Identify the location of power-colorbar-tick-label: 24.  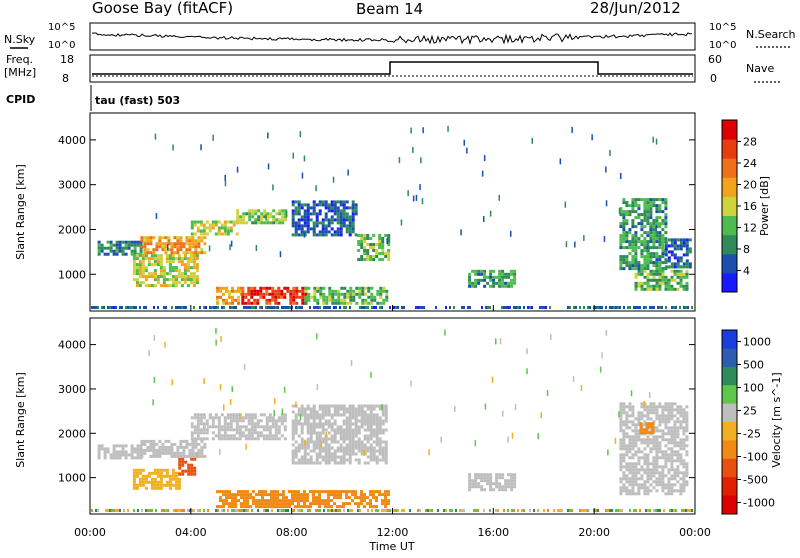
(750, 163).